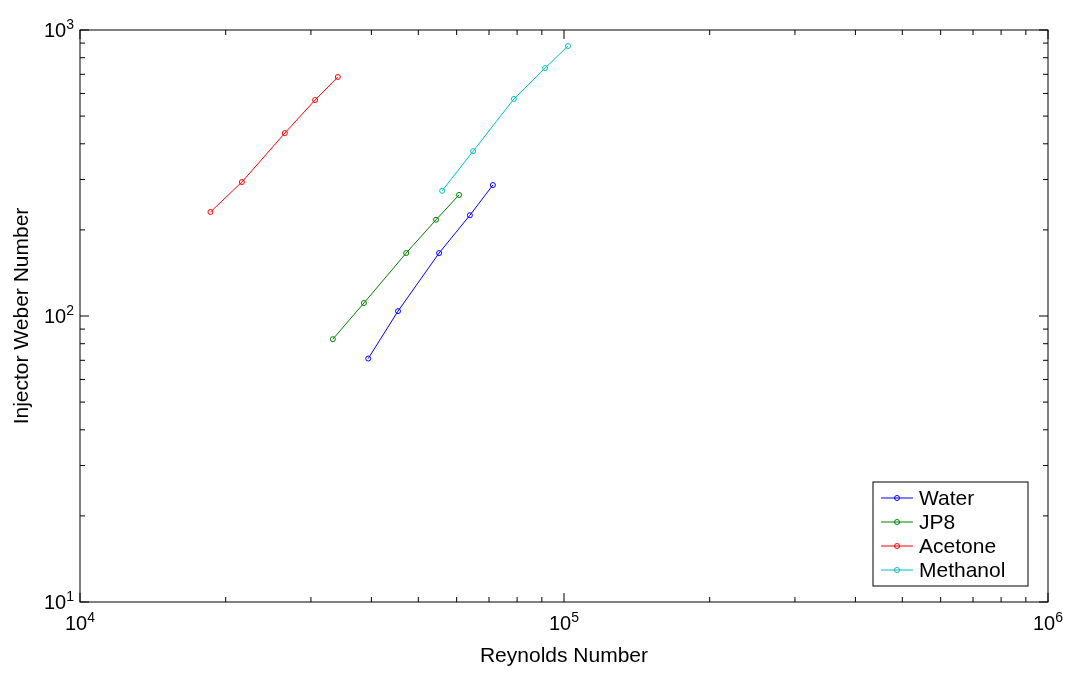 The image size is (1073, 675). What do you see at coordinates (564, 654) in the screenshot?
I see `x-axis-title: Reynolds Number` at bounding box center [564, 654].